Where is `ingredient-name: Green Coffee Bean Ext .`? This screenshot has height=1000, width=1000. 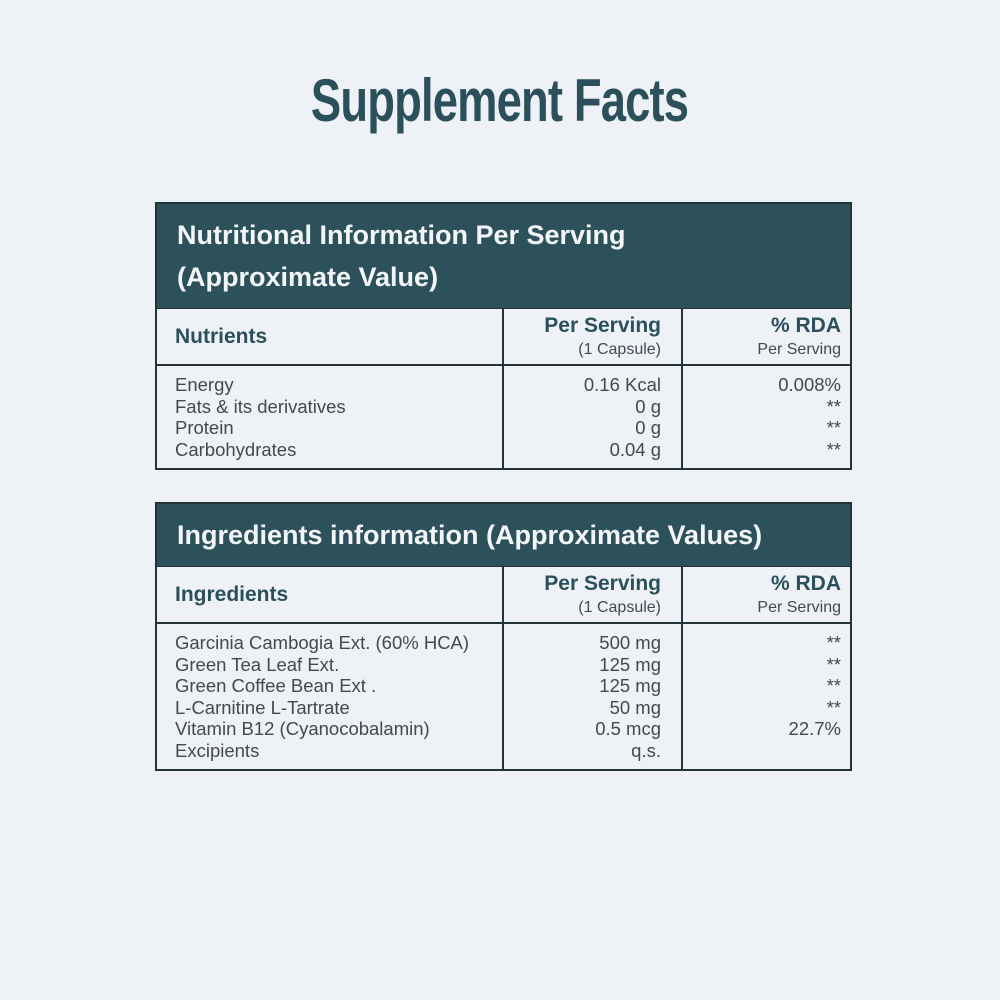
ingredient-name: Green Coffee Bean Ext . is located at coordinates (276, 685).